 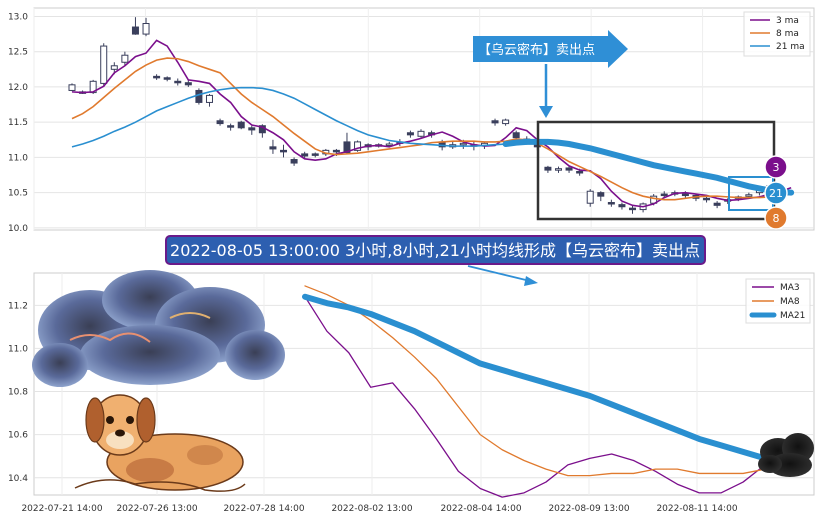 I want to click on banner-pointer-head, so click(x=531, y=281).